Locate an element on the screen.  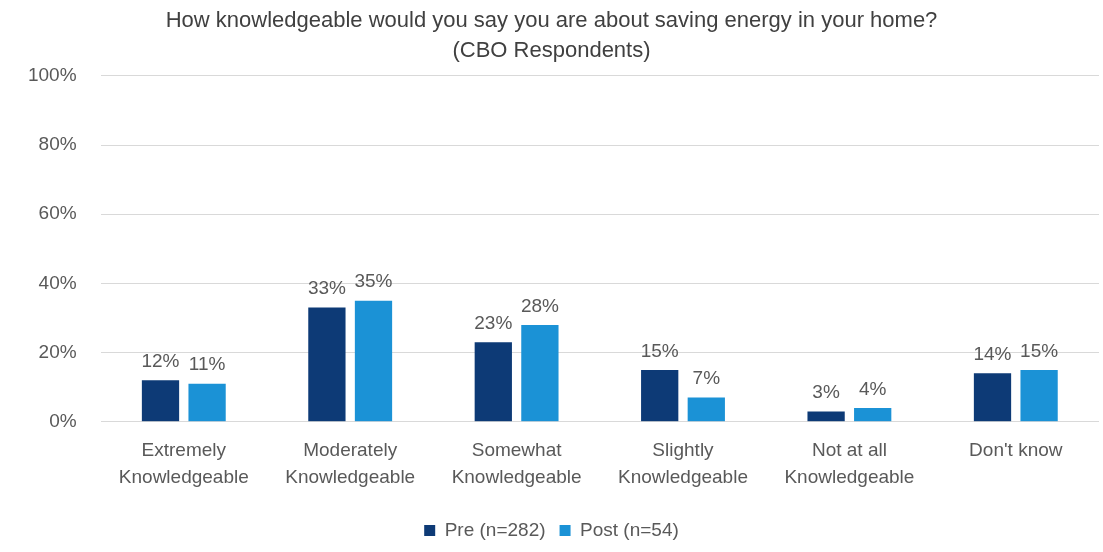
y-tick-label: 40% is located at coordinates (57, 282).